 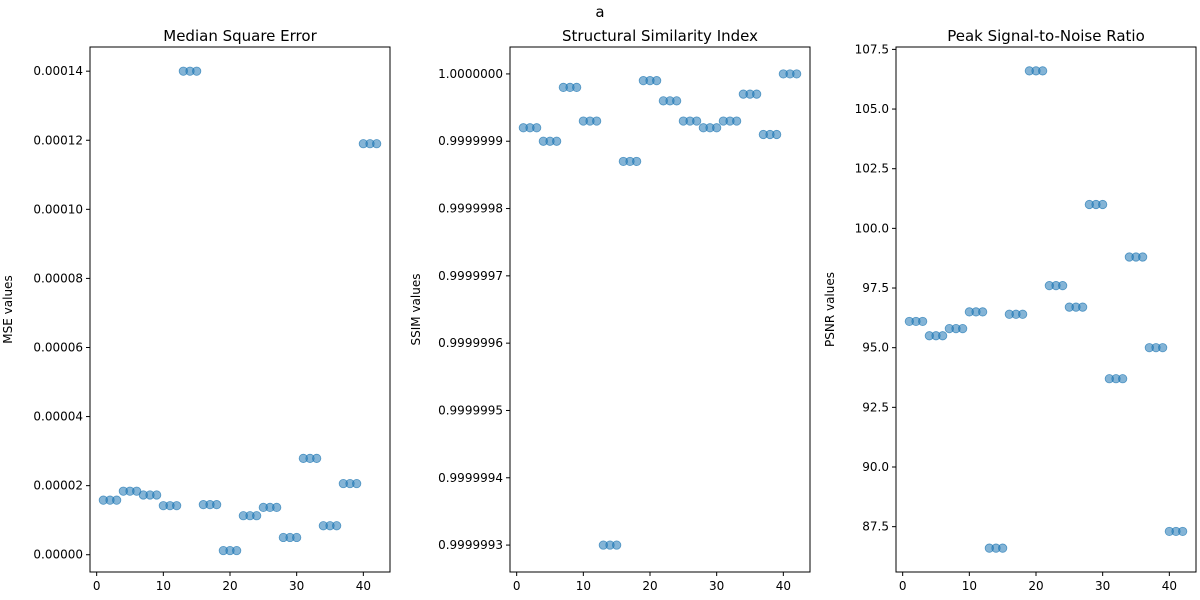 I want to click on y-tick-label: 0.00004, so click(x=58, y=417).